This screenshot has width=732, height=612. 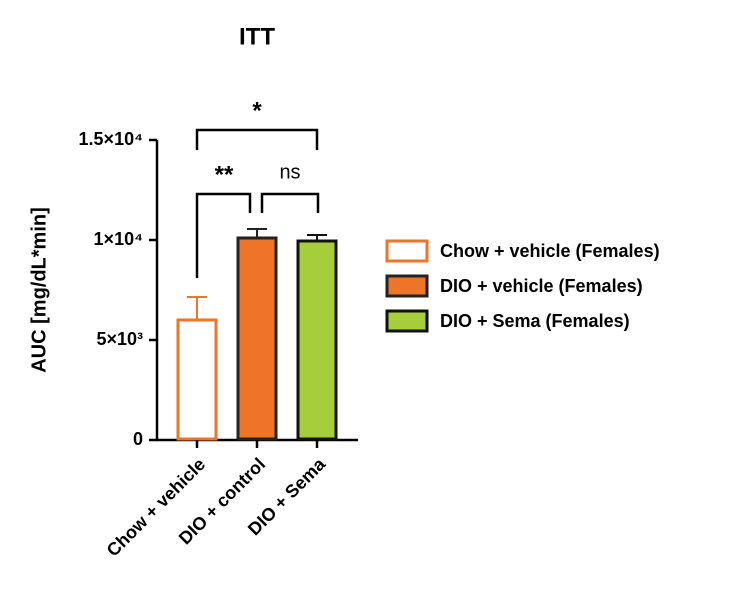 What do you see at coordinates (224, 174) in the screenshot?
I see `significance-label: **` at bounding box center [224, 174].